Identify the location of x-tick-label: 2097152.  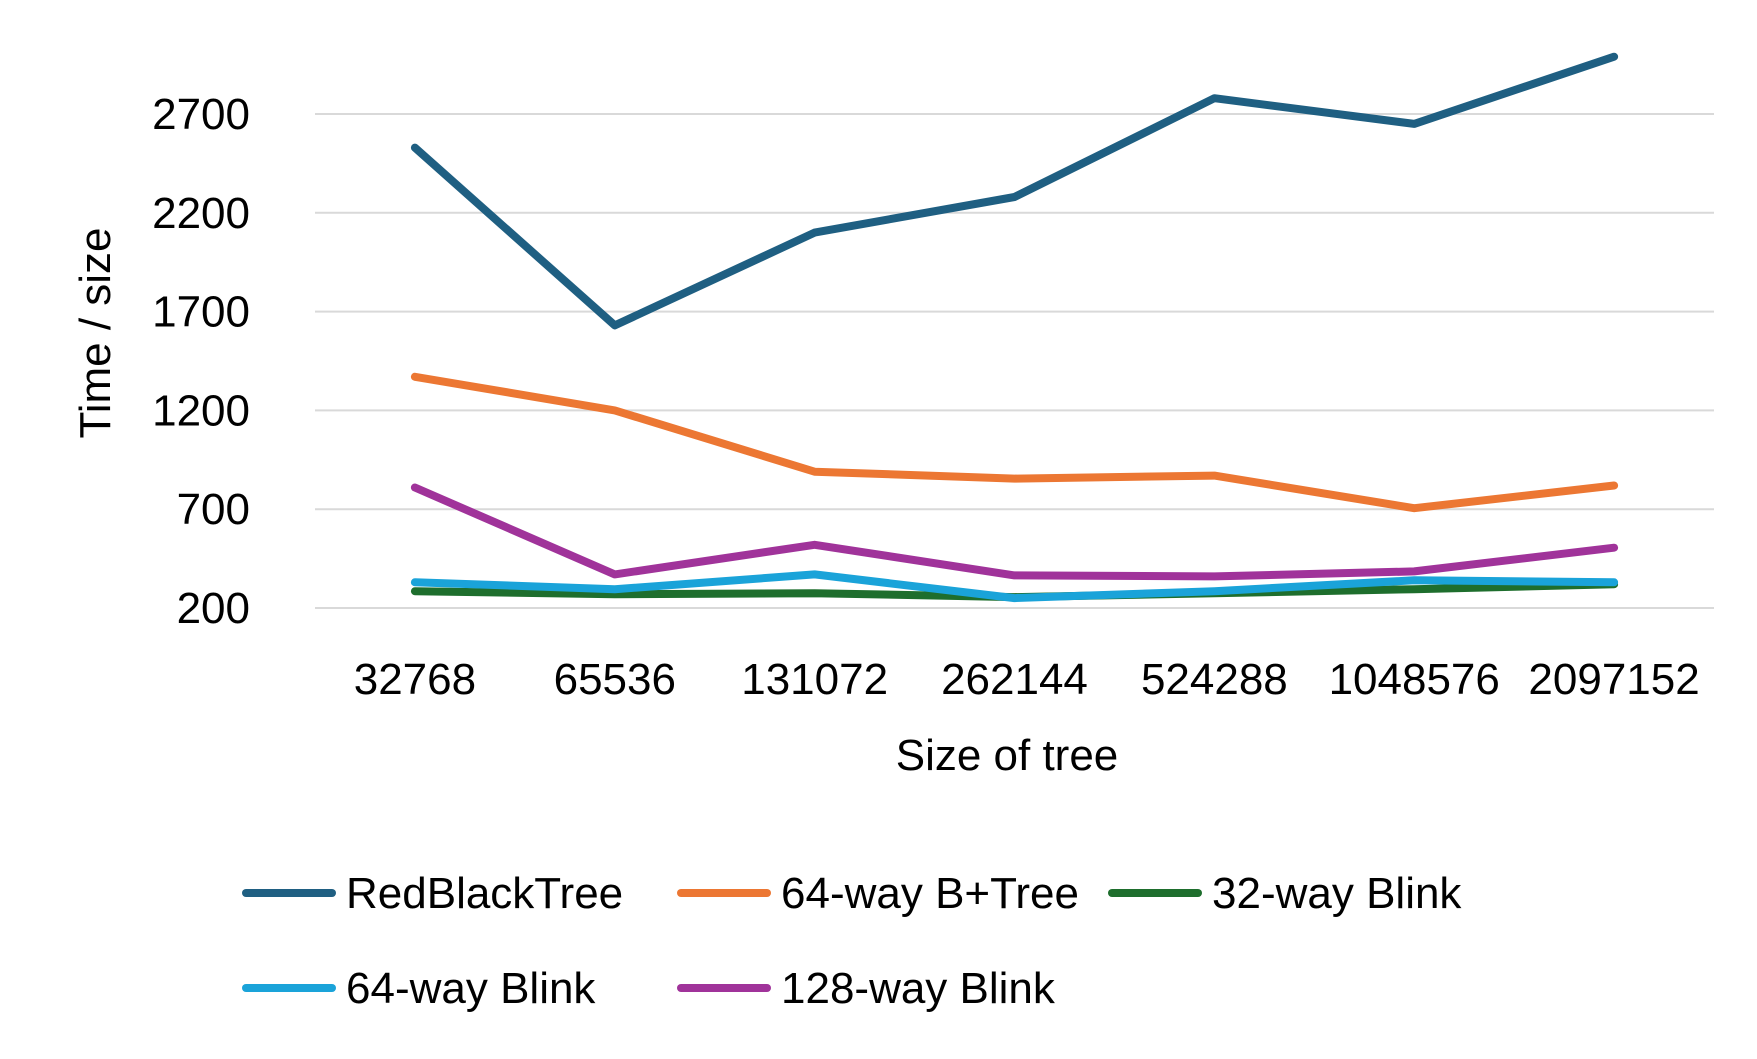
(1613, 679).